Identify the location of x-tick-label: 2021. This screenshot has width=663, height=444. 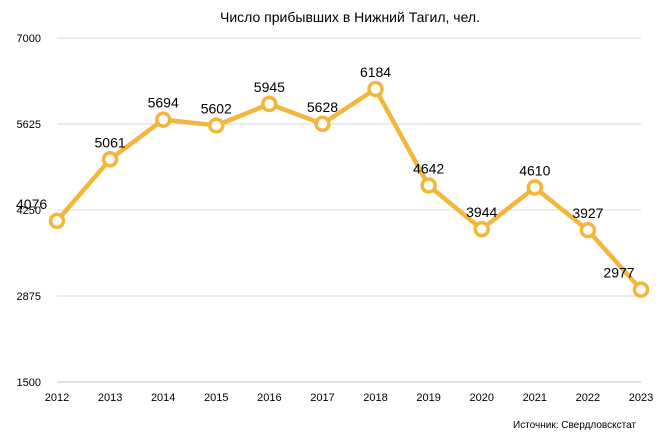
(535, 398).